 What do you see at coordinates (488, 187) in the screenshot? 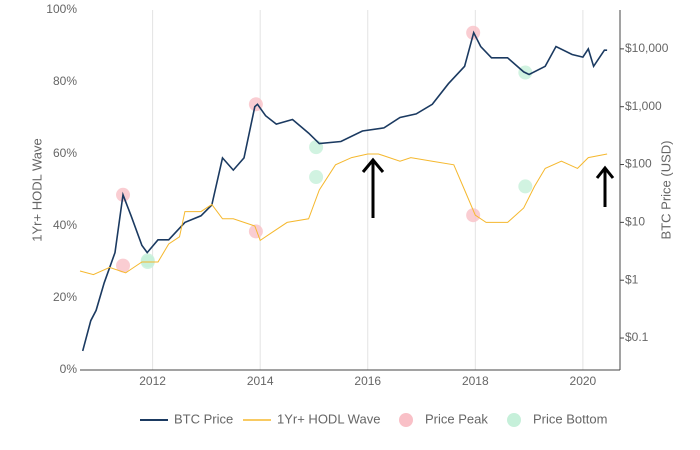
I see `annotation-arrows` at bounding box center [488, 187].